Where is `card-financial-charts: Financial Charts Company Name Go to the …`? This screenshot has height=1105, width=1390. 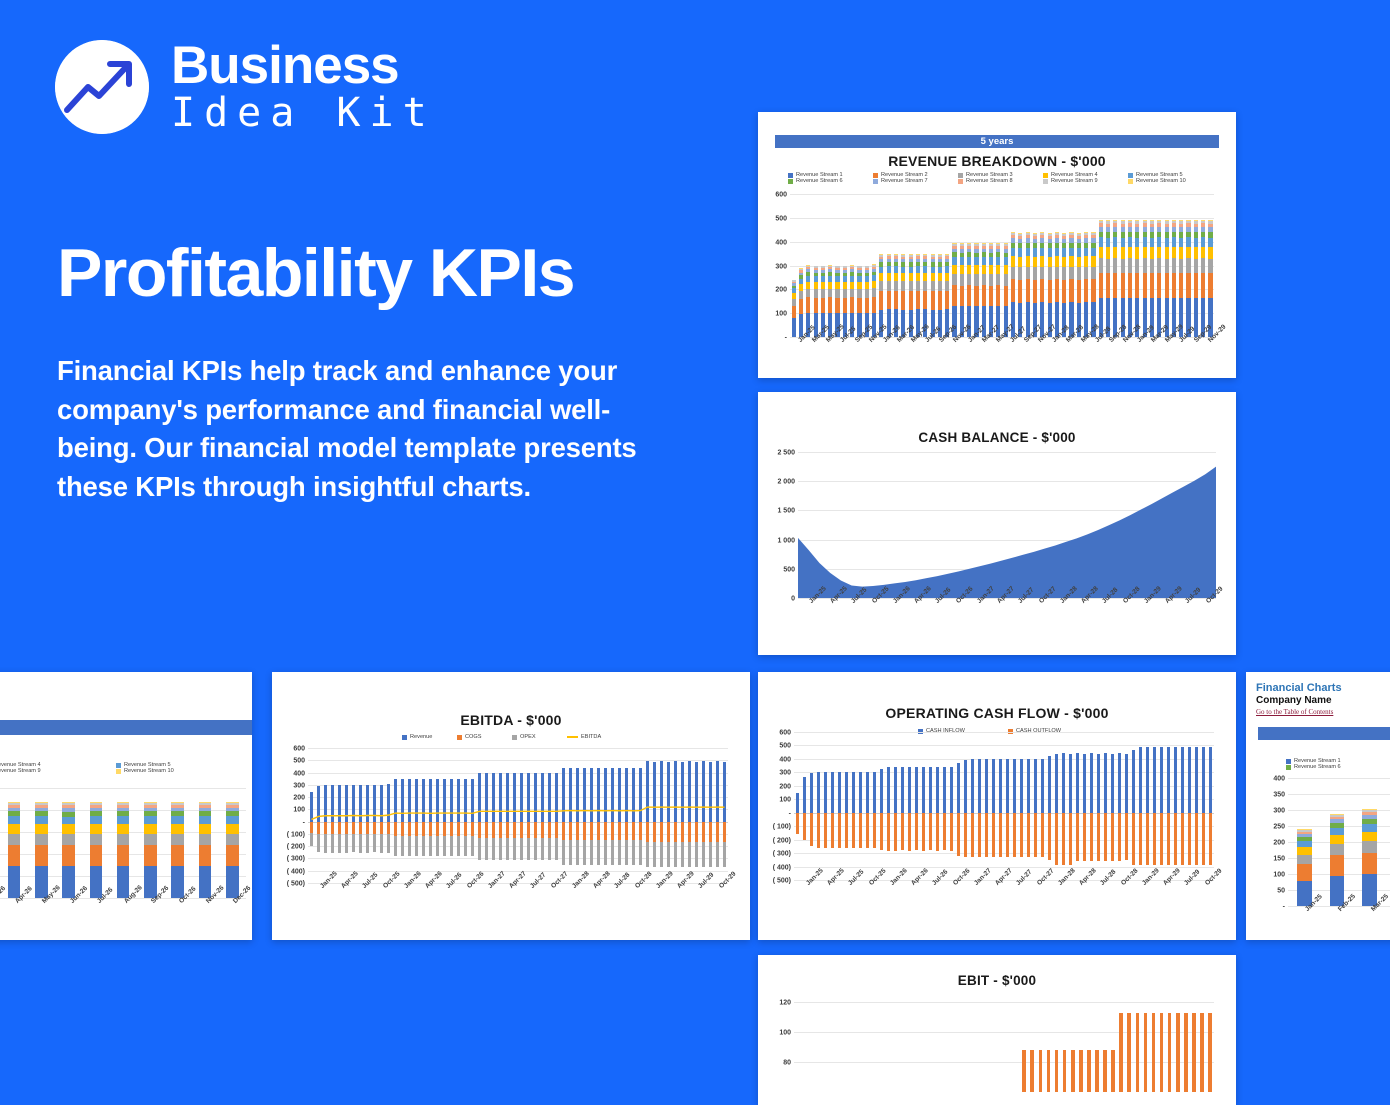
card-financial-charts: Financial Charts Company Name Go to the … is located at coordinates (1318, 806).